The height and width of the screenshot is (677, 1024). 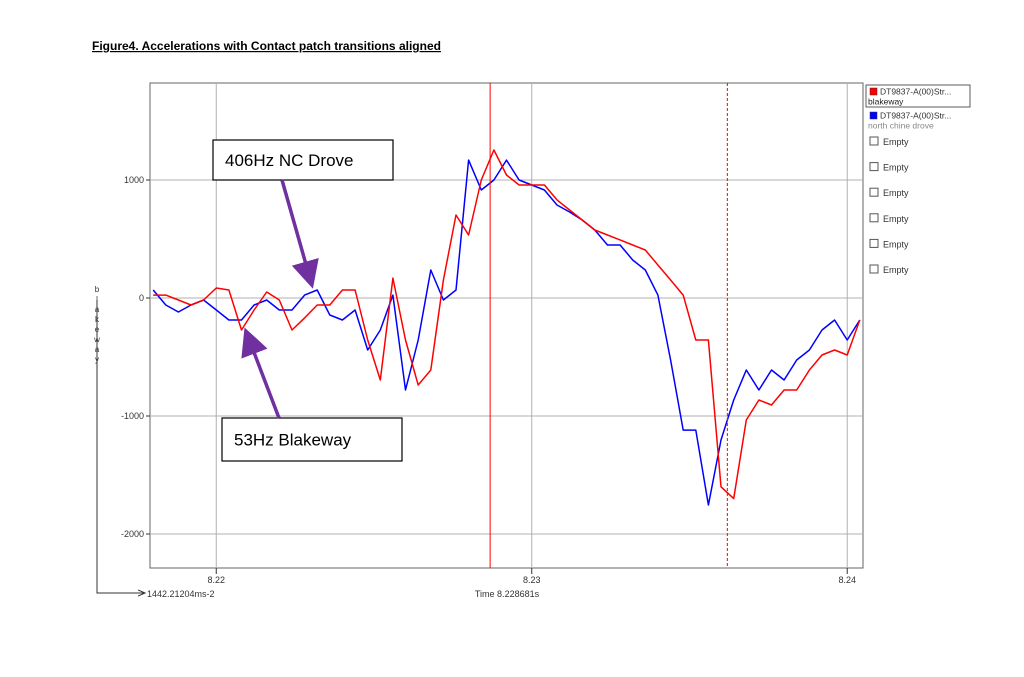 What do you see at coordinates (886, 102) in the screenshot?
I see `legend-label: blakeway` at bounding box center [886, 102].